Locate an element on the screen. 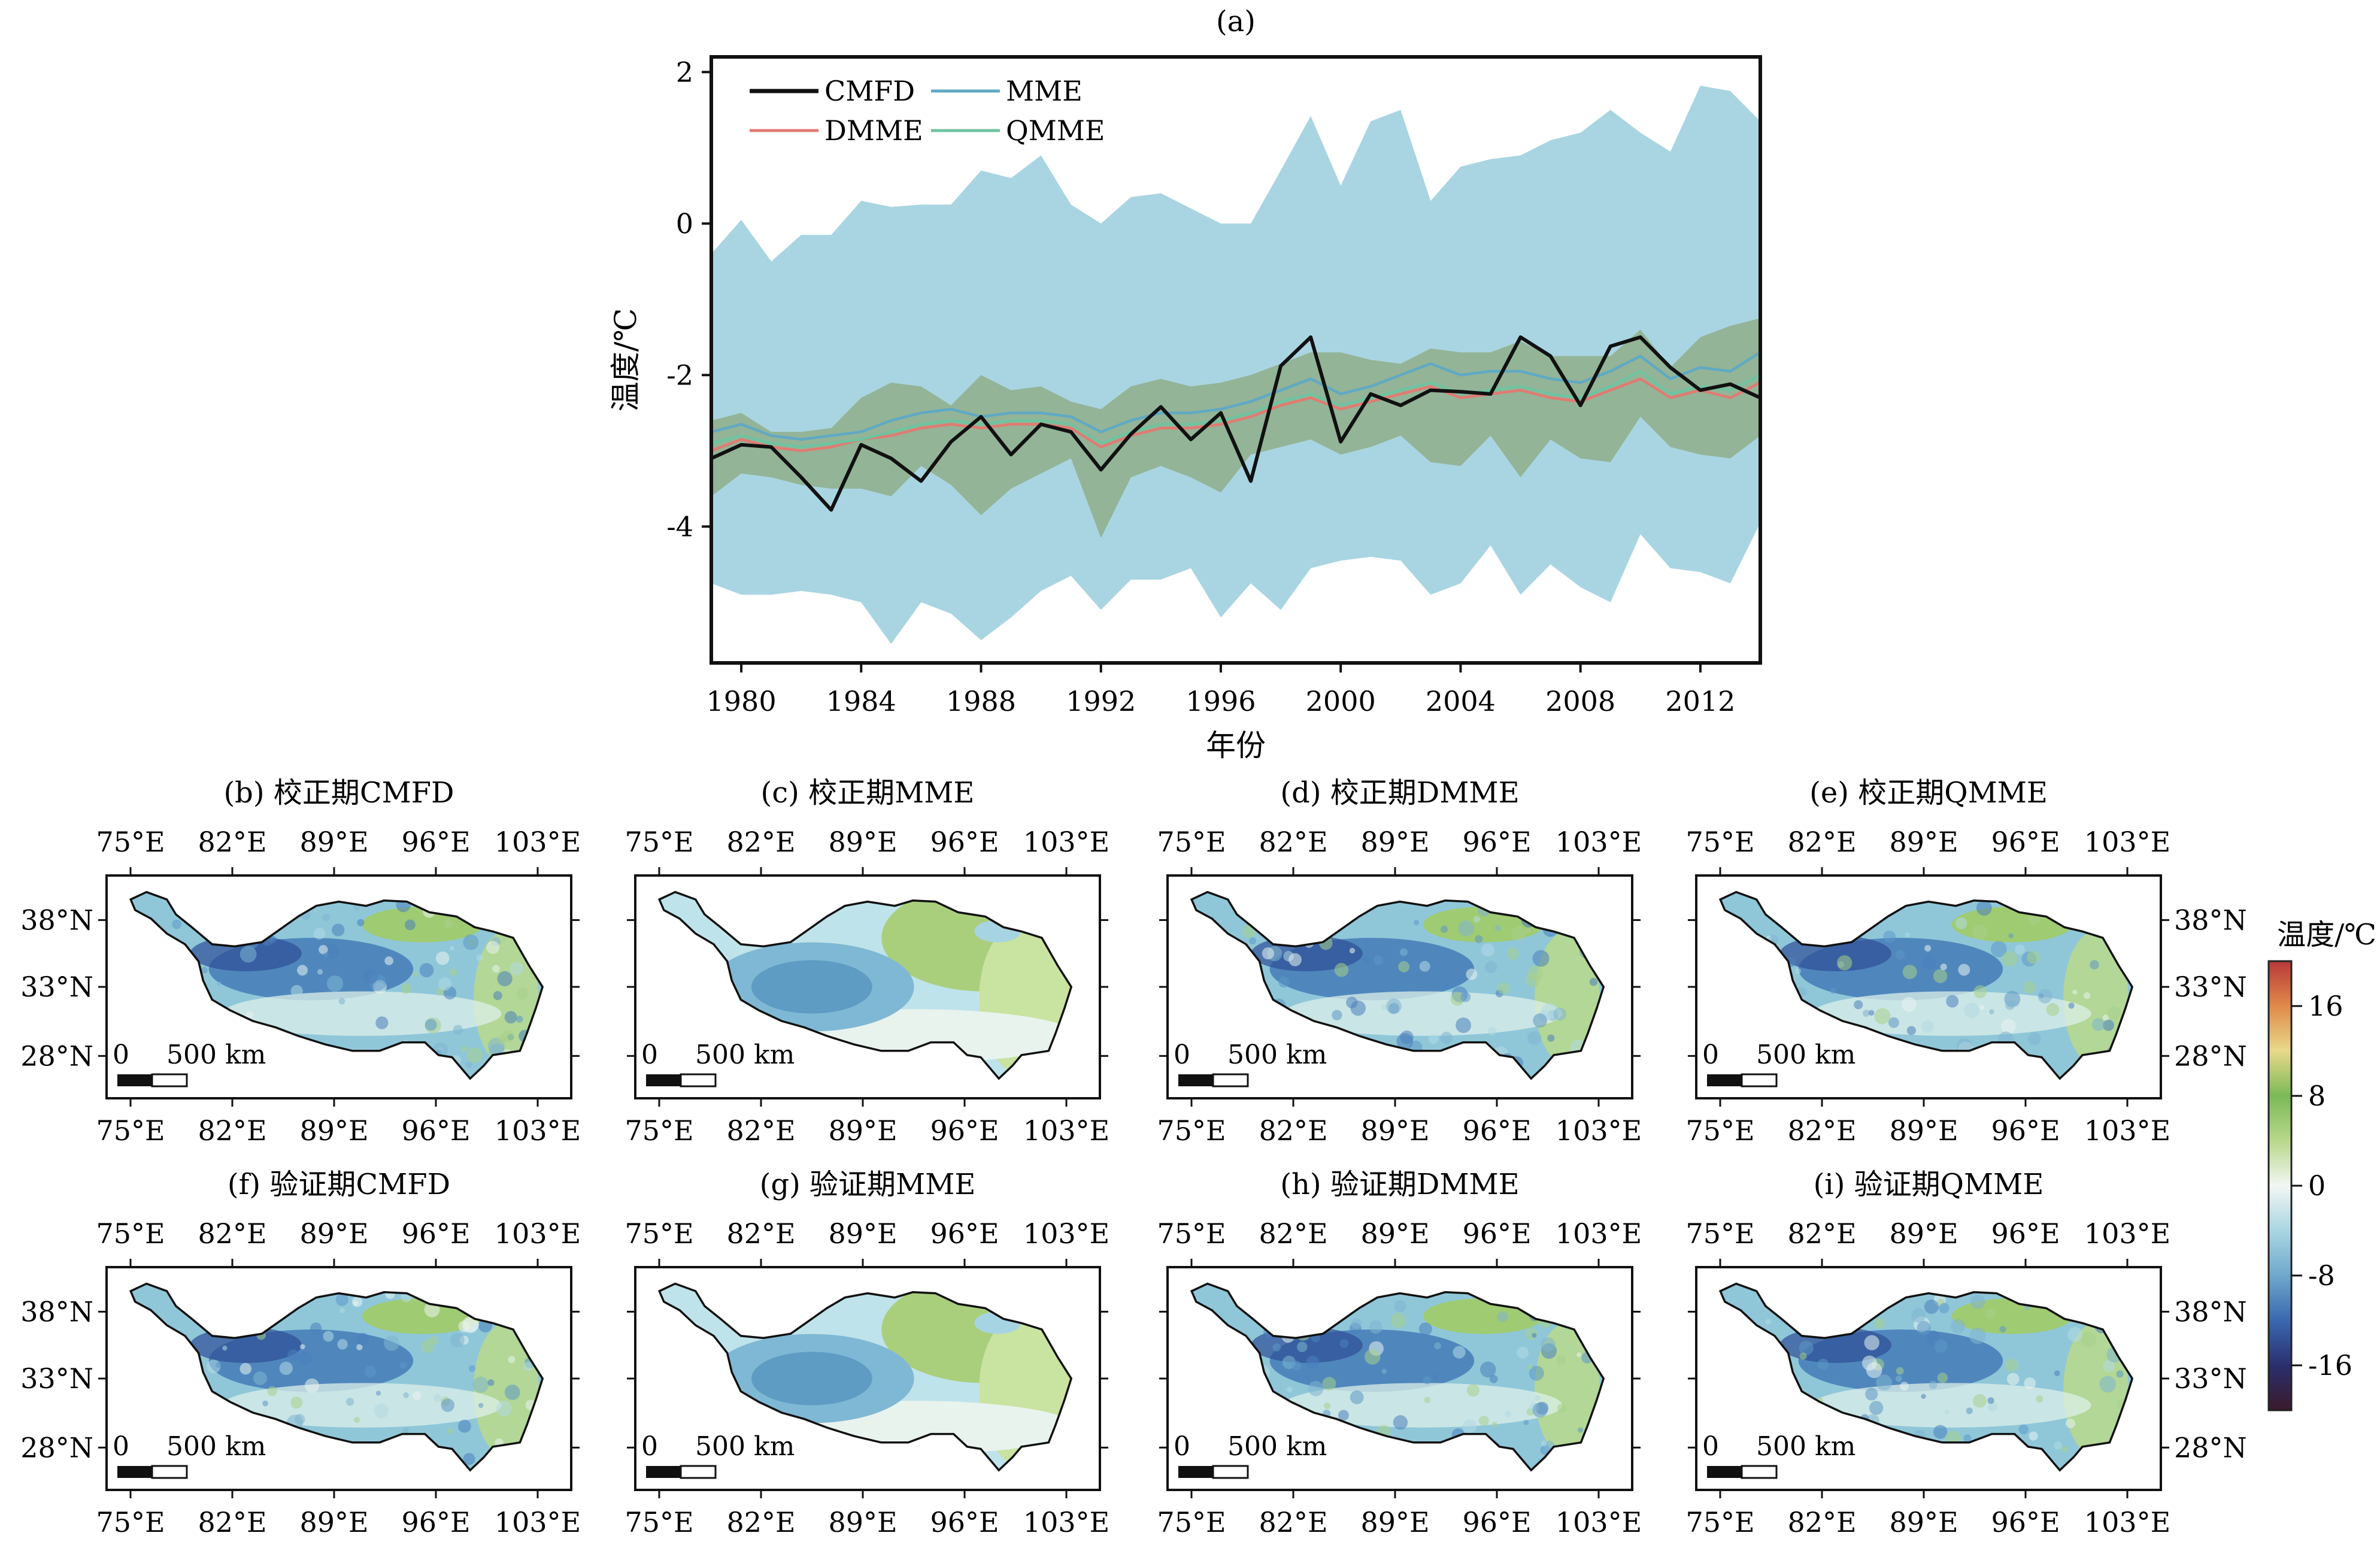 Image resolution: width=2380 pixels, height=1548 pixels. map-xtick-label-bottom: 75°E is located at coordinates (1719, 1522).